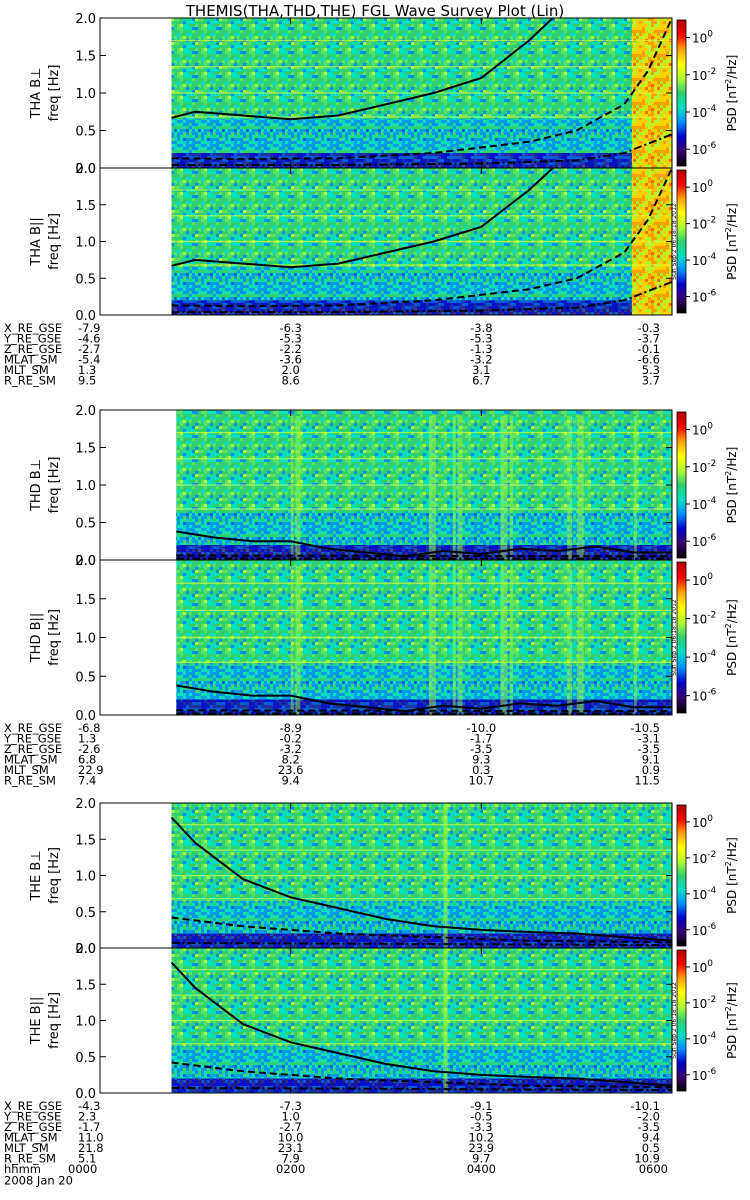  What do you see at coordinates (91, 1138) in the screenshot?
I see `ephemeris-value: 11.0` at bounding box center [91, 1138].